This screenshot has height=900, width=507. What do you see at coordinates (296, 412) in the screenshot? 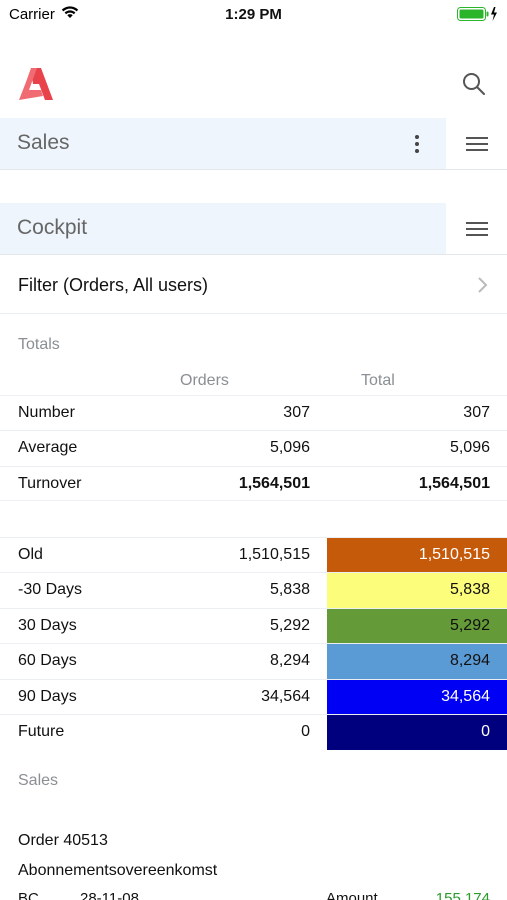
I see `orders-value: 307` at bounding box center [296, 412].